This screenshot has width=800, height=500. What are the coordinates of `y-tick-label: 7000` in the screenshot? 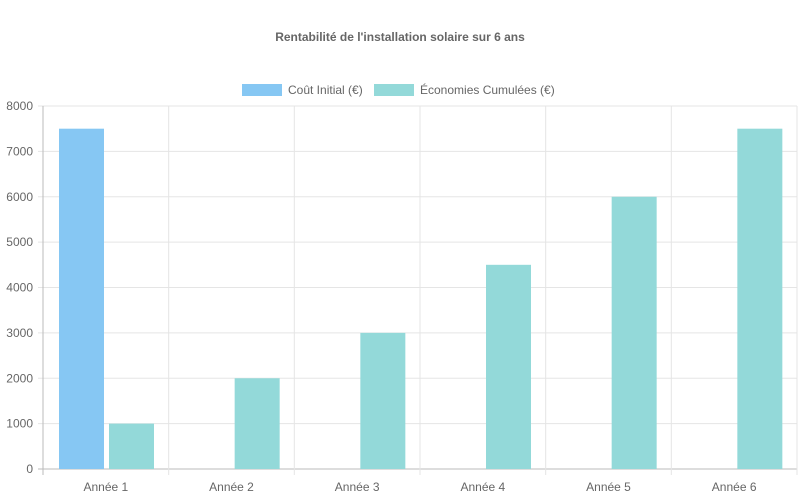 It's located at (19, 151).